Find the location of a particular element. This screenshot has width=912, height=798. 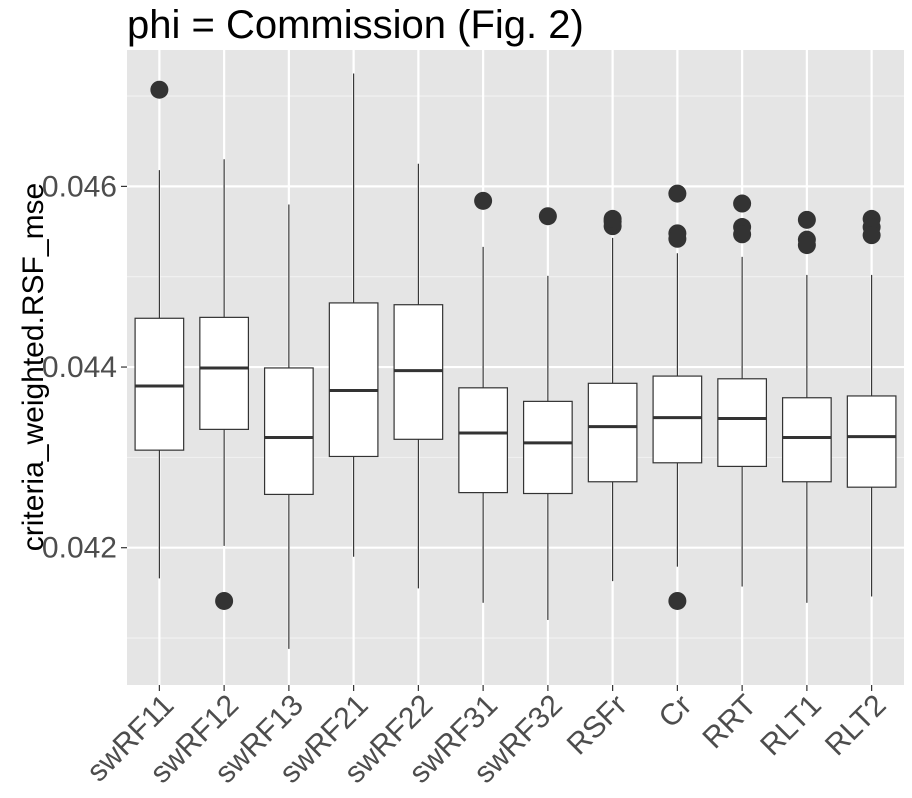

y-axis-ticks: 0.042 0.044 0.046 is located at coordinates (84, 367).